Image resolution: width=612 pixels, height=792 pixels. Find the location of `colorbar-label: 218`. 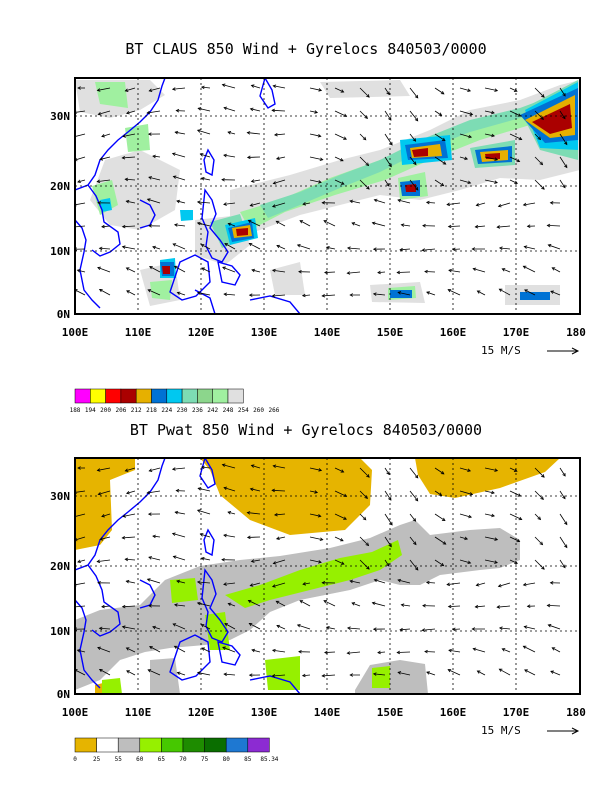

colorbar-label: 218 is located at coordinates (151, 410).